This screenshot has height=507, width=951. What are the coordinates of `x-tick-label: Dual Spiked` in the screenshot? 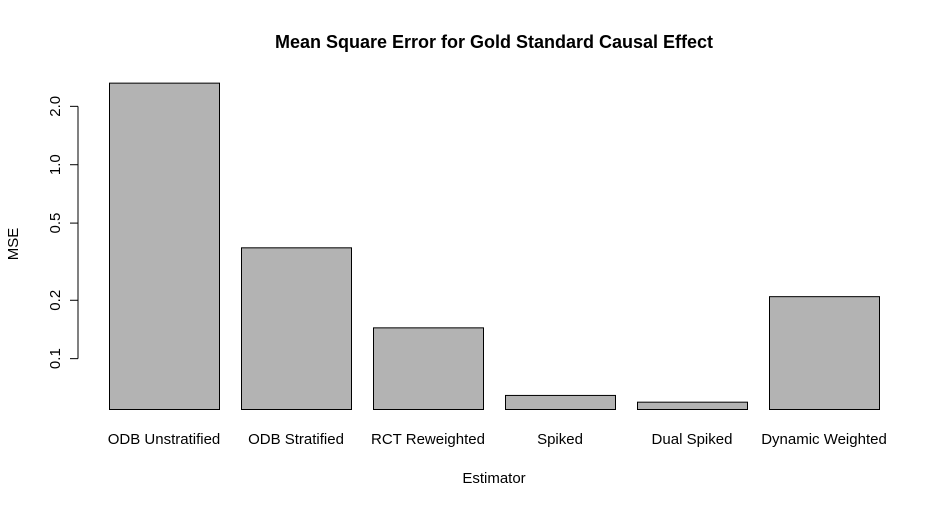 It's located at (692, 439).